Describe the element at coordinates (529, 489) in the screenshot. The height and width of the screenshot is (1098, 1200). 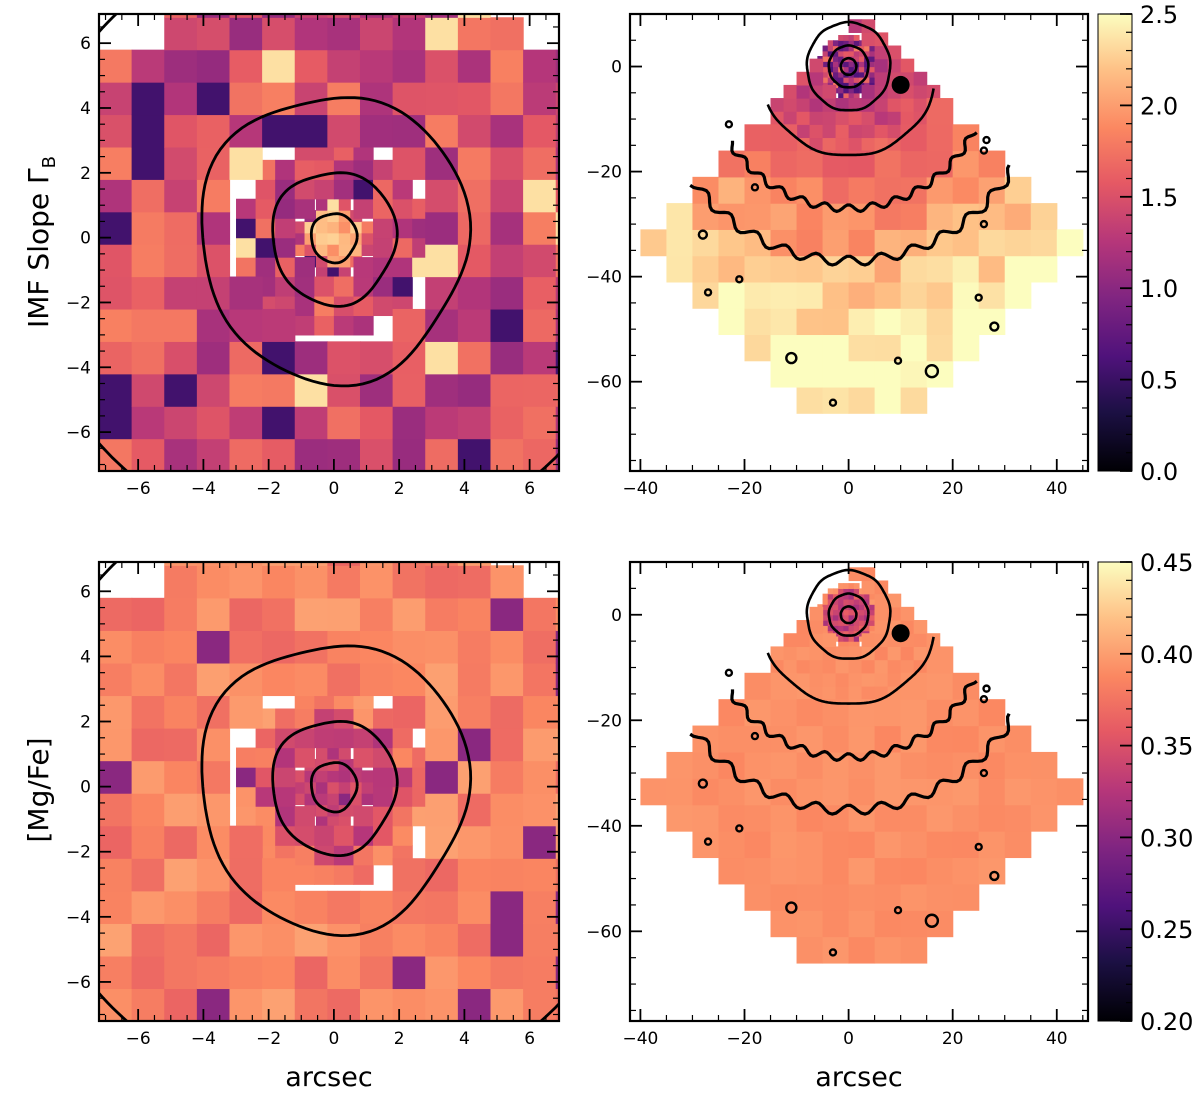
I see `x-tick-label: 6` at that location.